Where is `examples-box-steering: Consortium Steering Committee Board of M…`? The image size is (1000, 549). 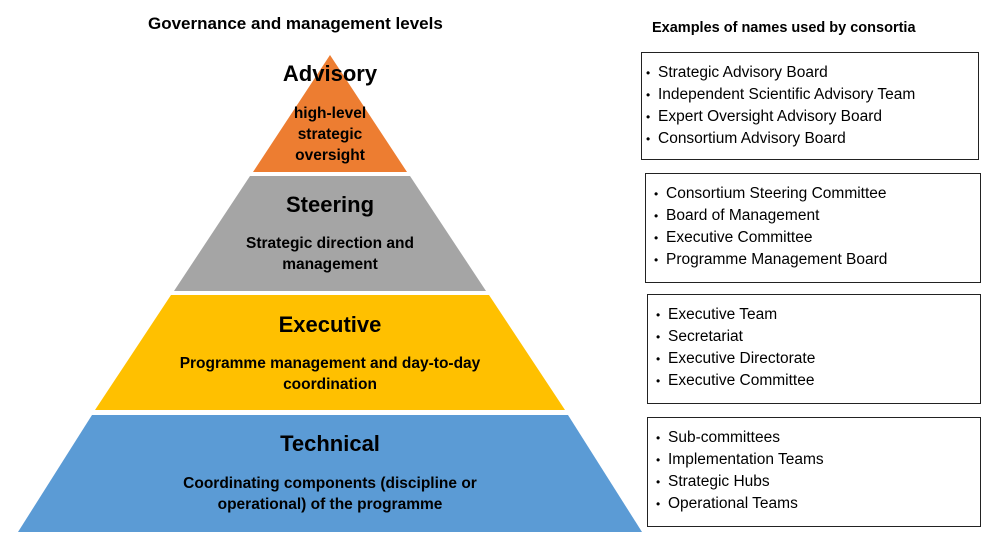 examples-box-steering: Consortium Steering Committee Board of M… is located at coordinates (813, 228).